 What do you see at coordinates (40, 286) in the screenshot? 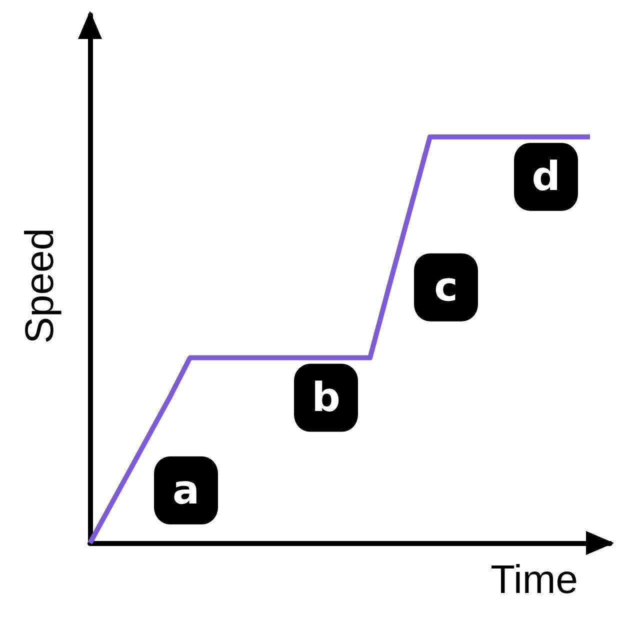
I see `y-axis-title: Speed` at bounding box center [40, 286].